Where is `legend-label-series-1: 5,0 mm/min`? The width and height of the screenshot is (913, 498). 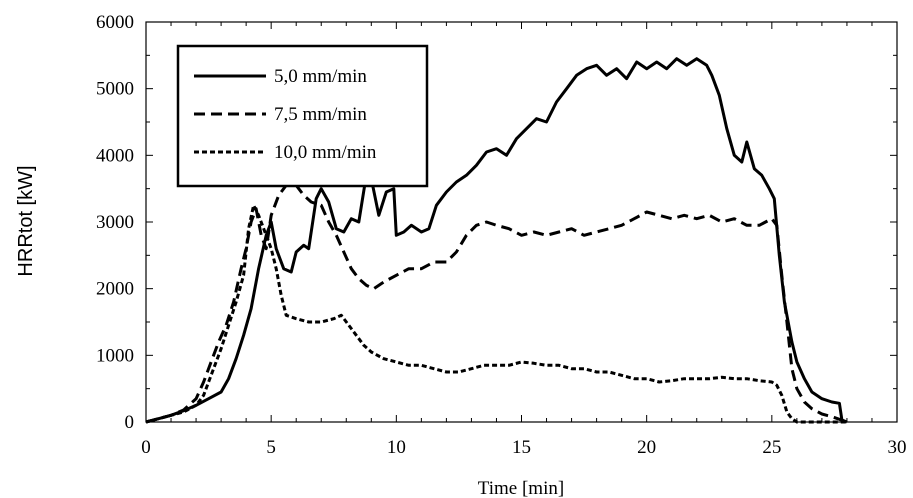 legend-label-series-1: 5,0 mm/min is located at coordinates (320, 76).